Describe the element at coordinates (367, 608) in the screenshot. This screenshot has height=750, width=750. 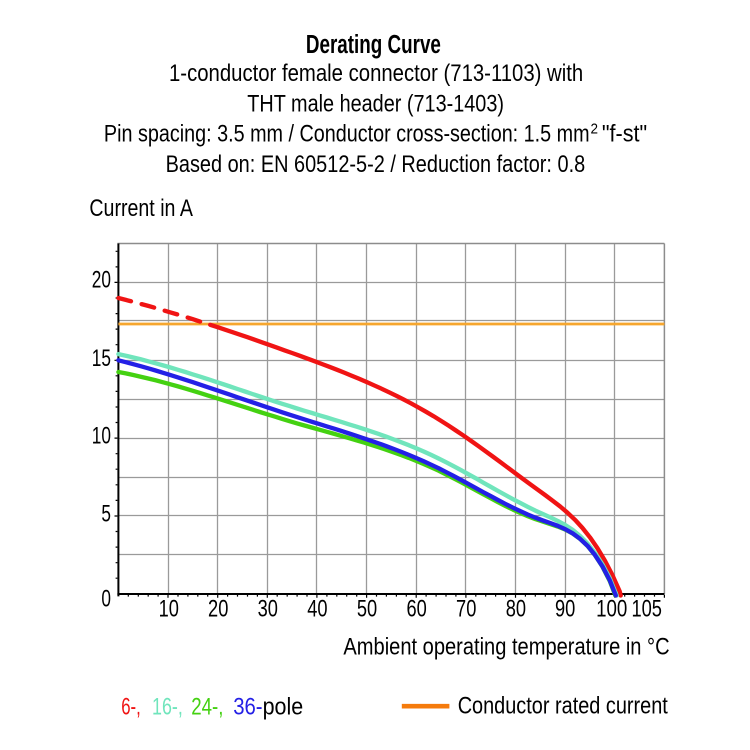
I see `svg-text: 50` at that location.